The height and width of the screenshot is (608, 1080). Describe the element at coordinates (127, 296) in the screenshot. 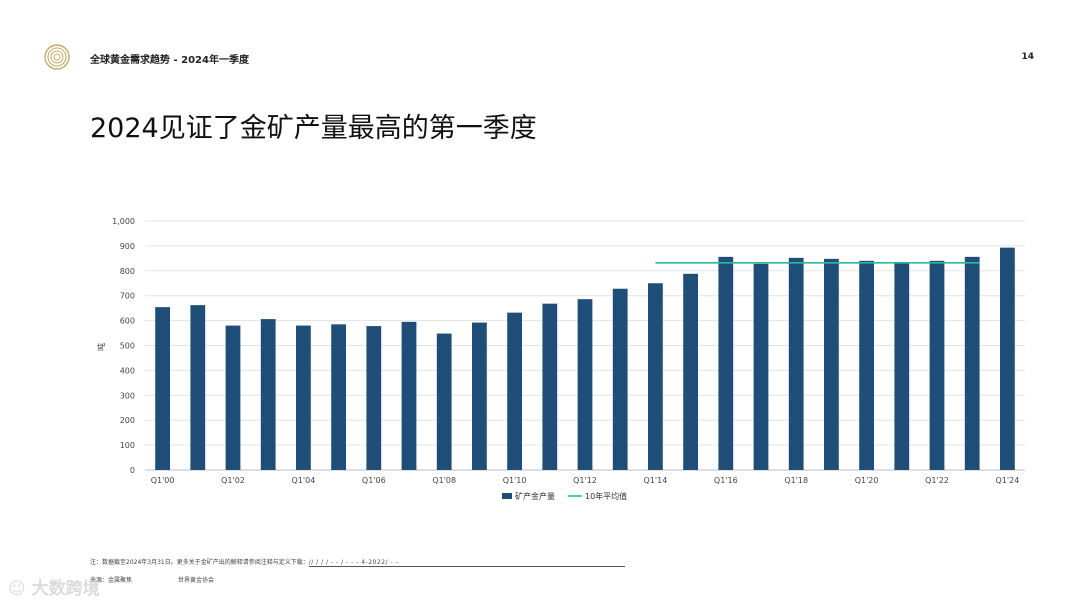

I see `y-tick-label: 700` at that location.